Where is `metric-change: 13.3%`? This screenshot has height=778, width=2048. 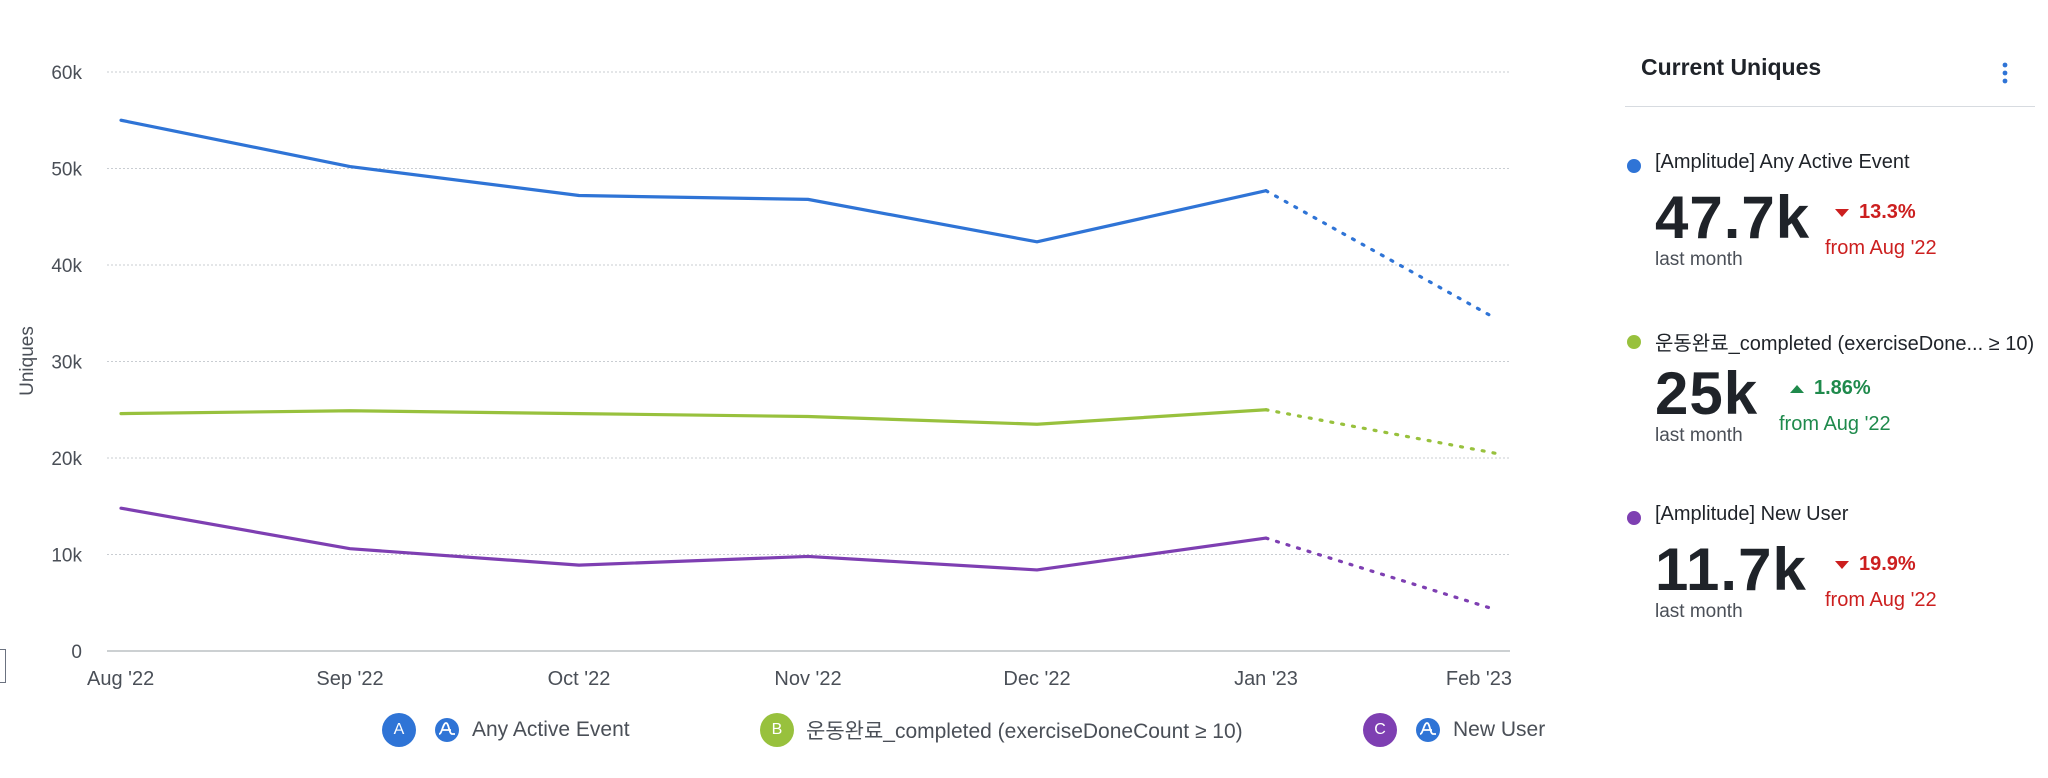 metric-change: 13.3% is located at coordinates (1875, 212).